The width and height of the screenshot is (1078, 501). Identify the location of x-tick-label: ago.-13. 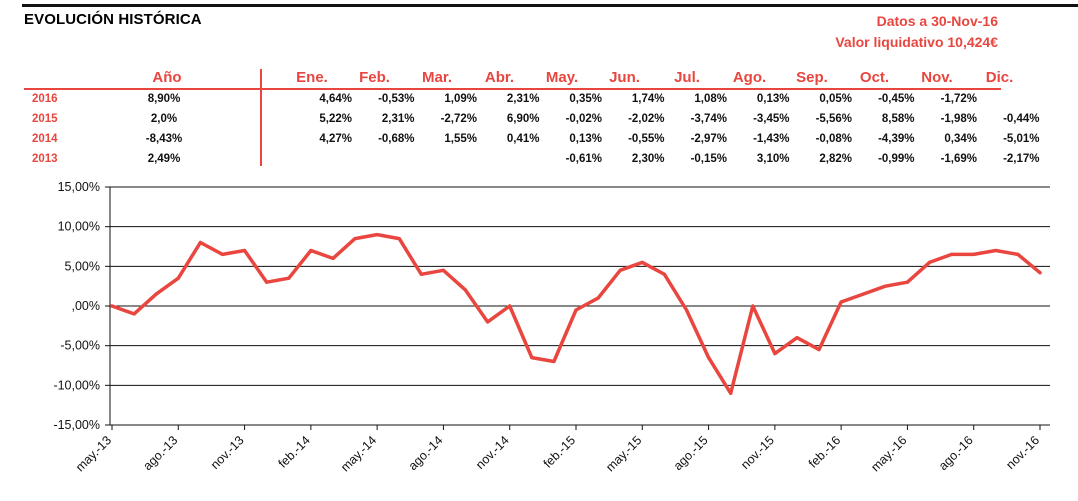
(161, 453).